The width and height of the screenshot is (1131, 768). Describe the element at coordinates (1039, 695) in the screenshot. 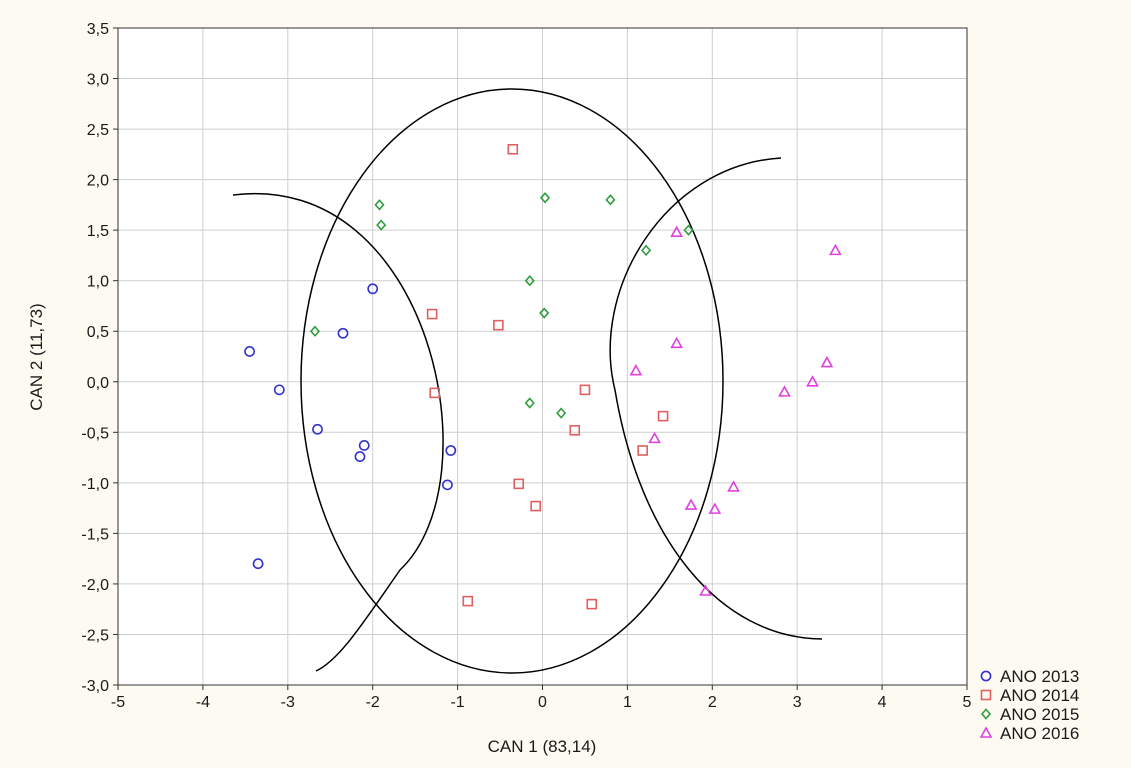

I see `legend-entry-label: ANO 2014` at that location.